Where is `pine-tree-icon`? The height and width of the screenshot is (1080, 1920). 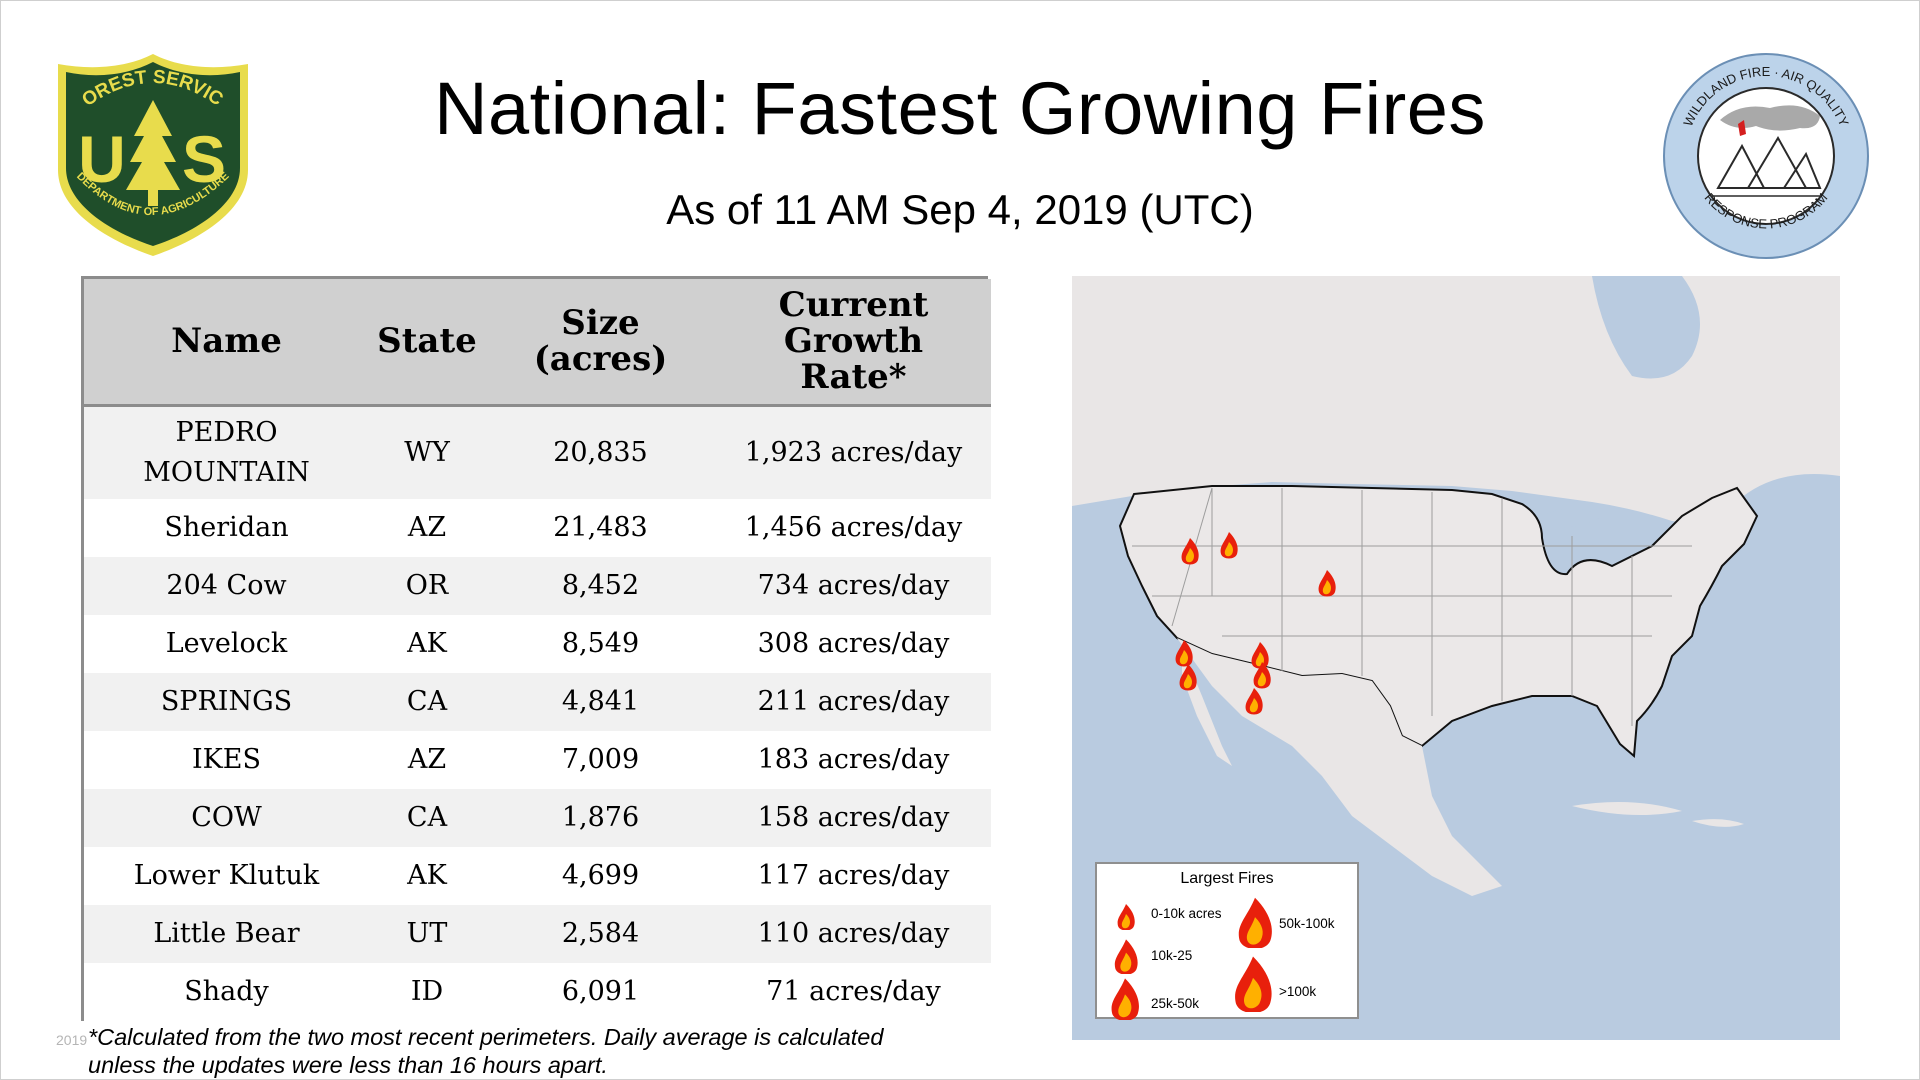
pine-tree-icon is located at coordinates (153, 153).